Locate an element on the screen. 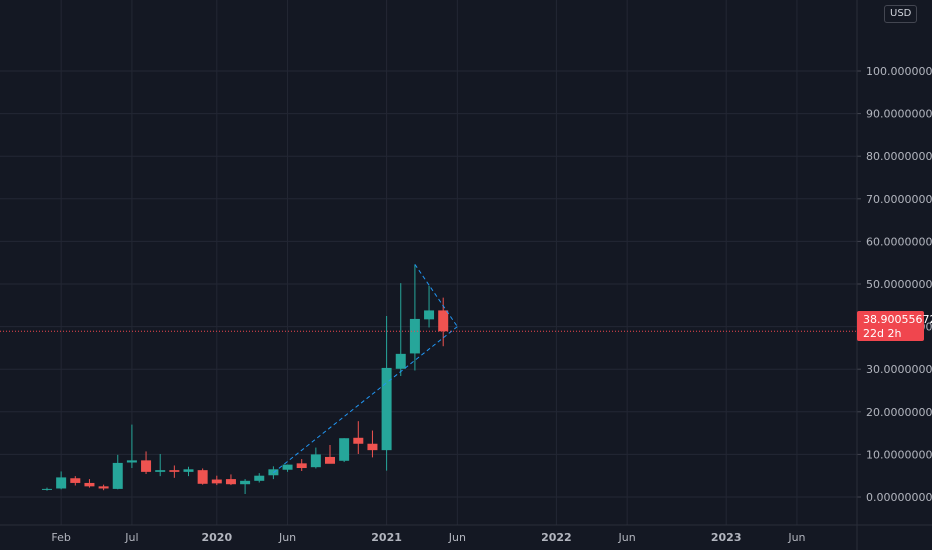  currency-label: USD is located at coordinates (901, 13).